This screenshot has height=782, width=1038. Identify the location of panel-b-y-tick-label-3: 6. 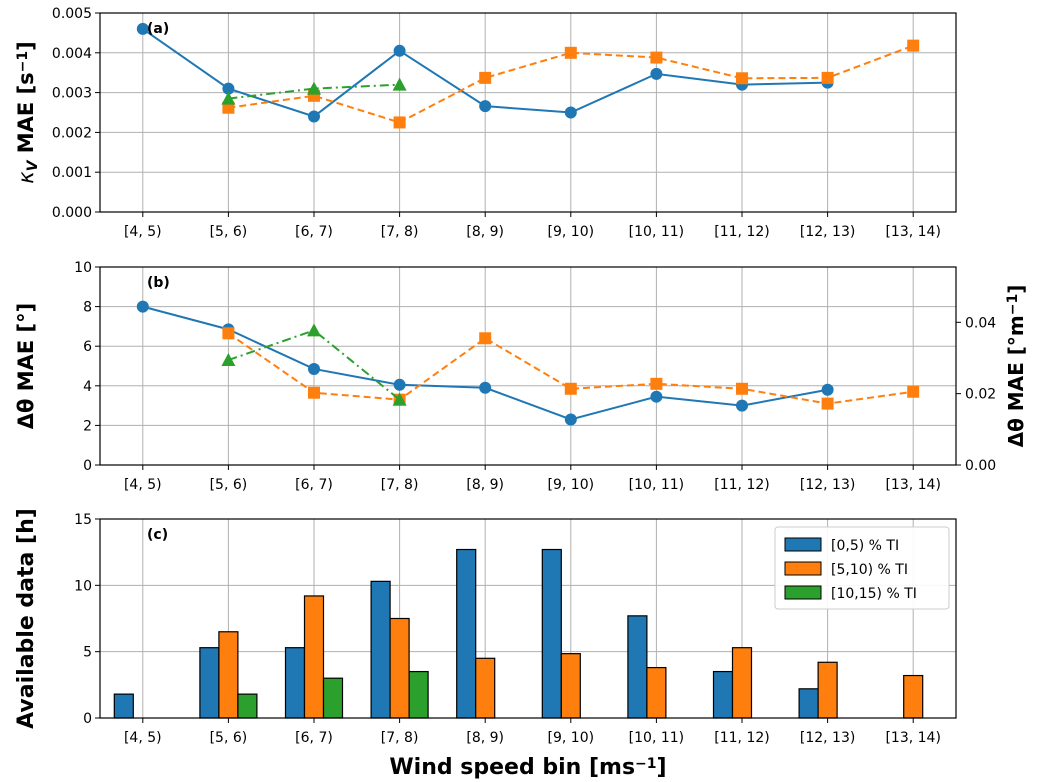
(87, 347).